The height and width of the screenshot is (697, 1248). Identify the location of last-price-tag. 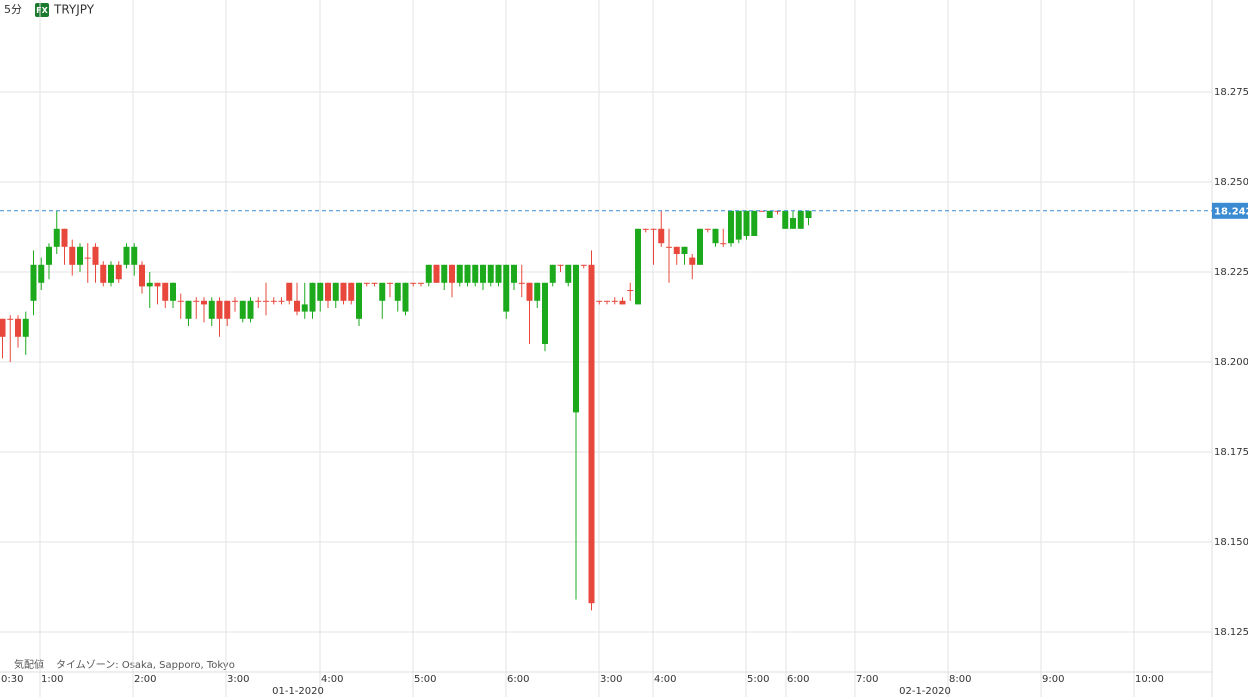
(1230, 210).